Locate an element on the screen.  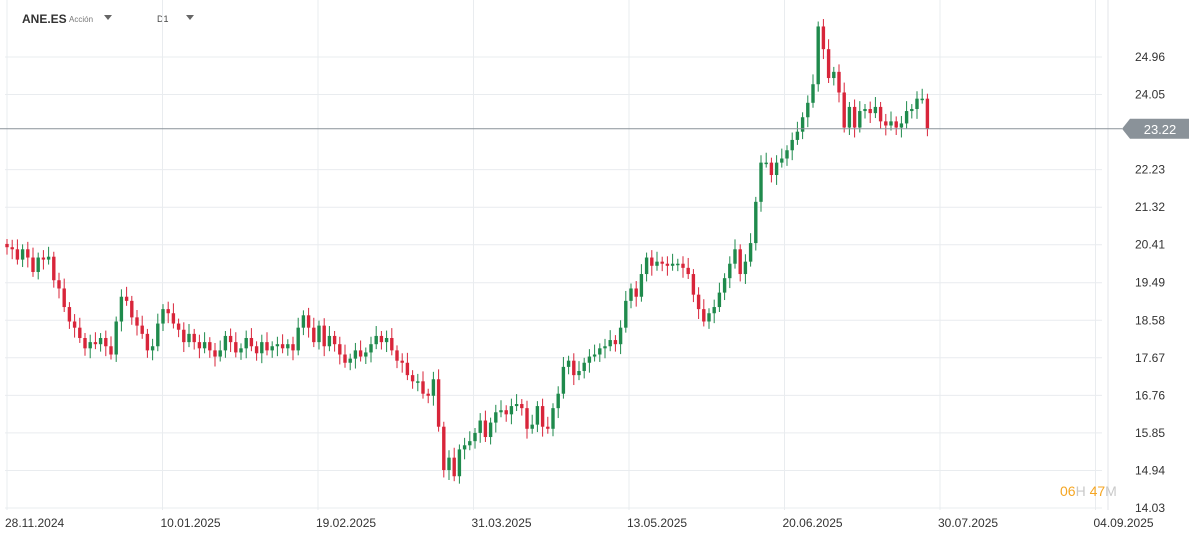
symbol-selector: ANE.ES is located at coordinates (44, 19).